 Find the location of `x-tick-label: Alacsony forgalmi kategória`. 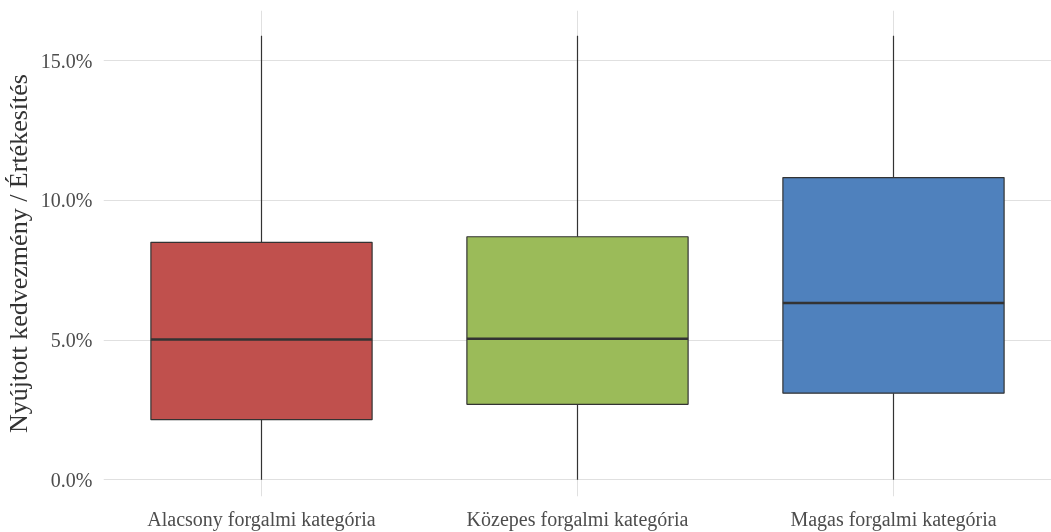

x-tick-label: Alacsony forgalmi kategória is located at coordinates (261, 519).